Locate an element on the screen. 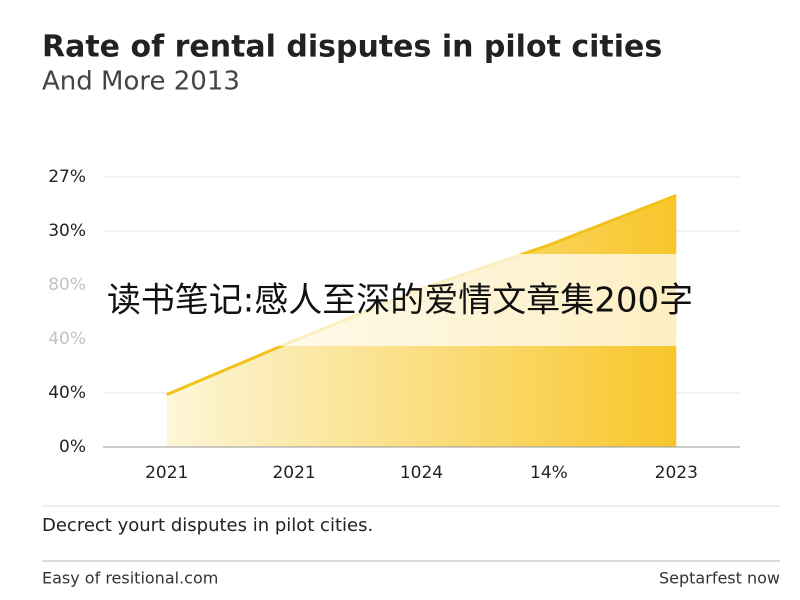 This screenshot has width=800, height=600. y-tick-label: 0% is located at coordinates (72, 447).